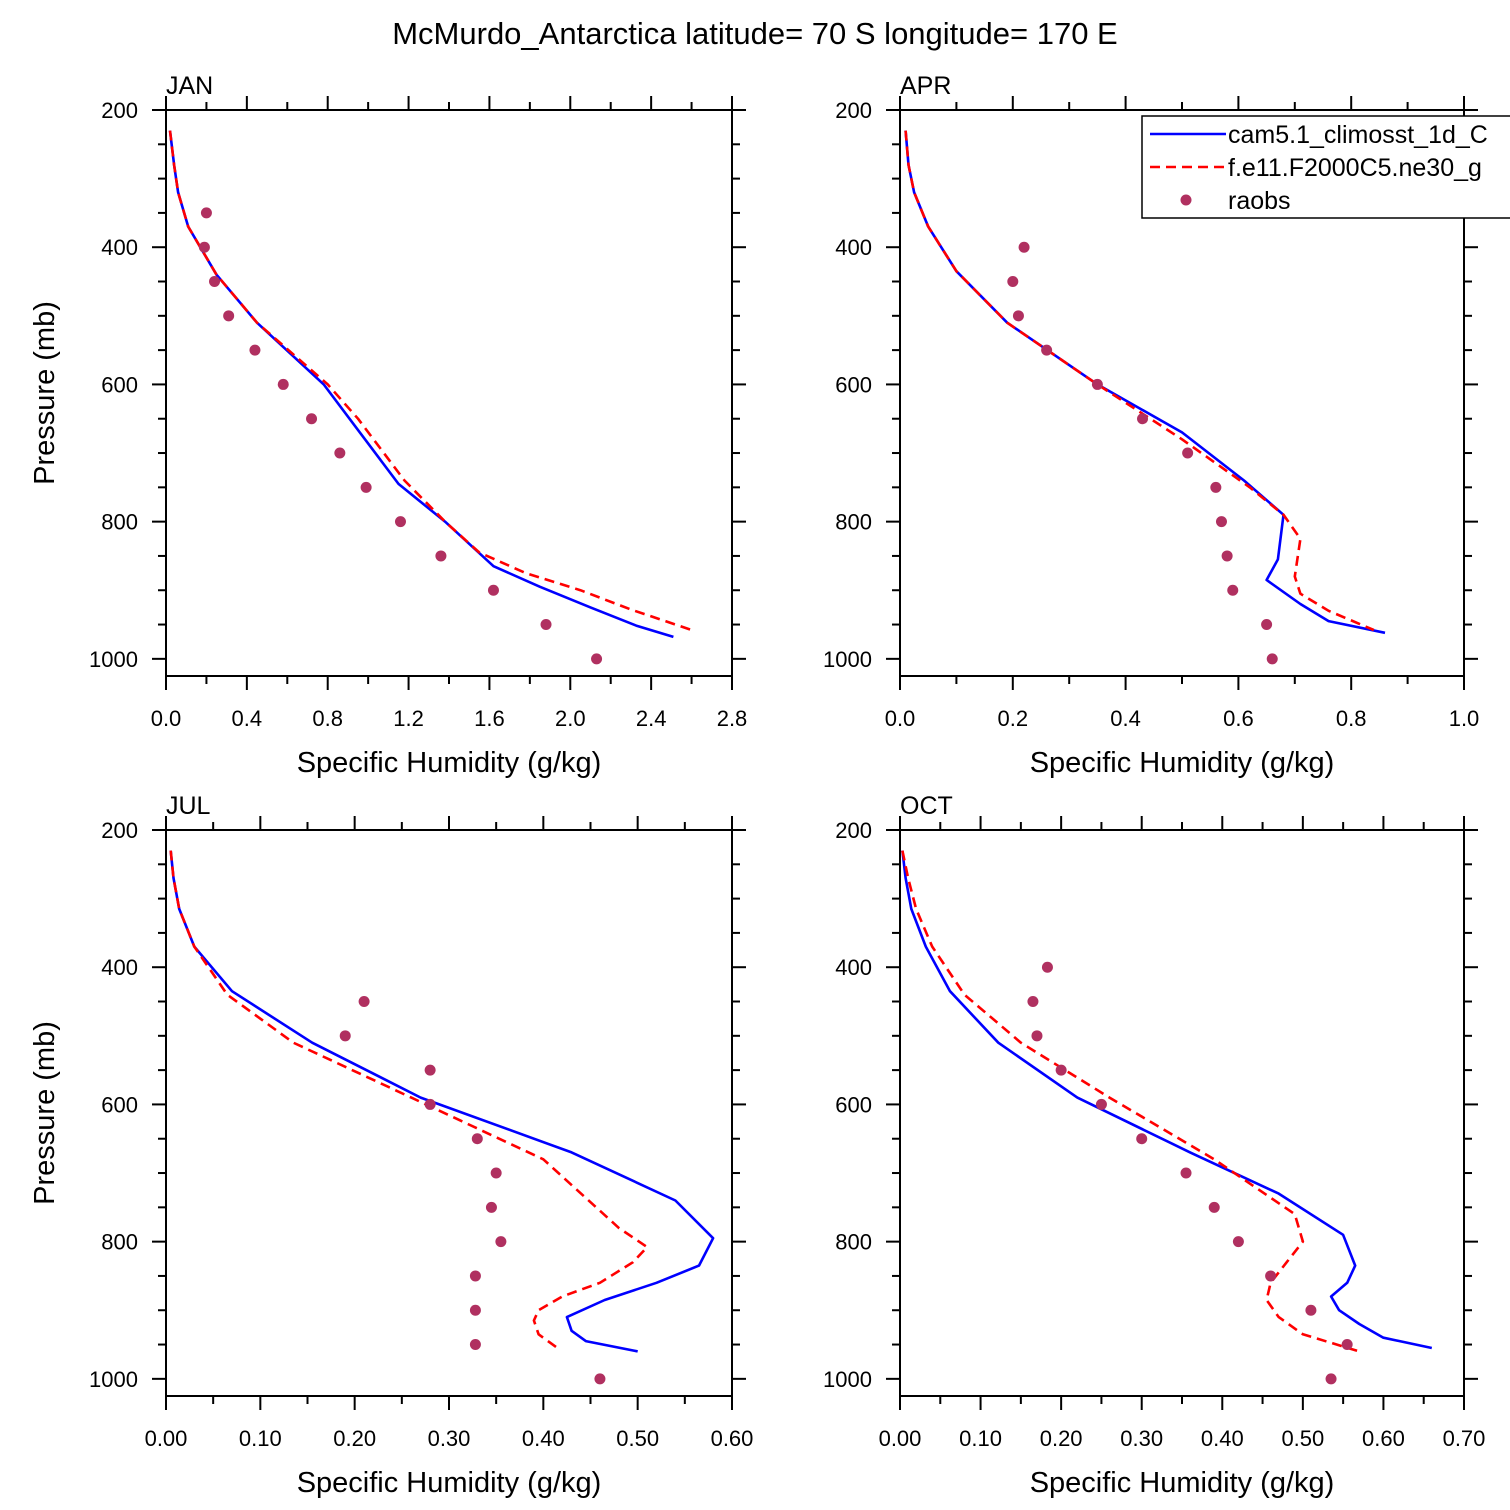 The height and width of the screenshot is (1510, 1510). Describe the element at coordinates (45, 393) in the screenshot. I see `y-axis-label: Pressure (mb)` at that location.